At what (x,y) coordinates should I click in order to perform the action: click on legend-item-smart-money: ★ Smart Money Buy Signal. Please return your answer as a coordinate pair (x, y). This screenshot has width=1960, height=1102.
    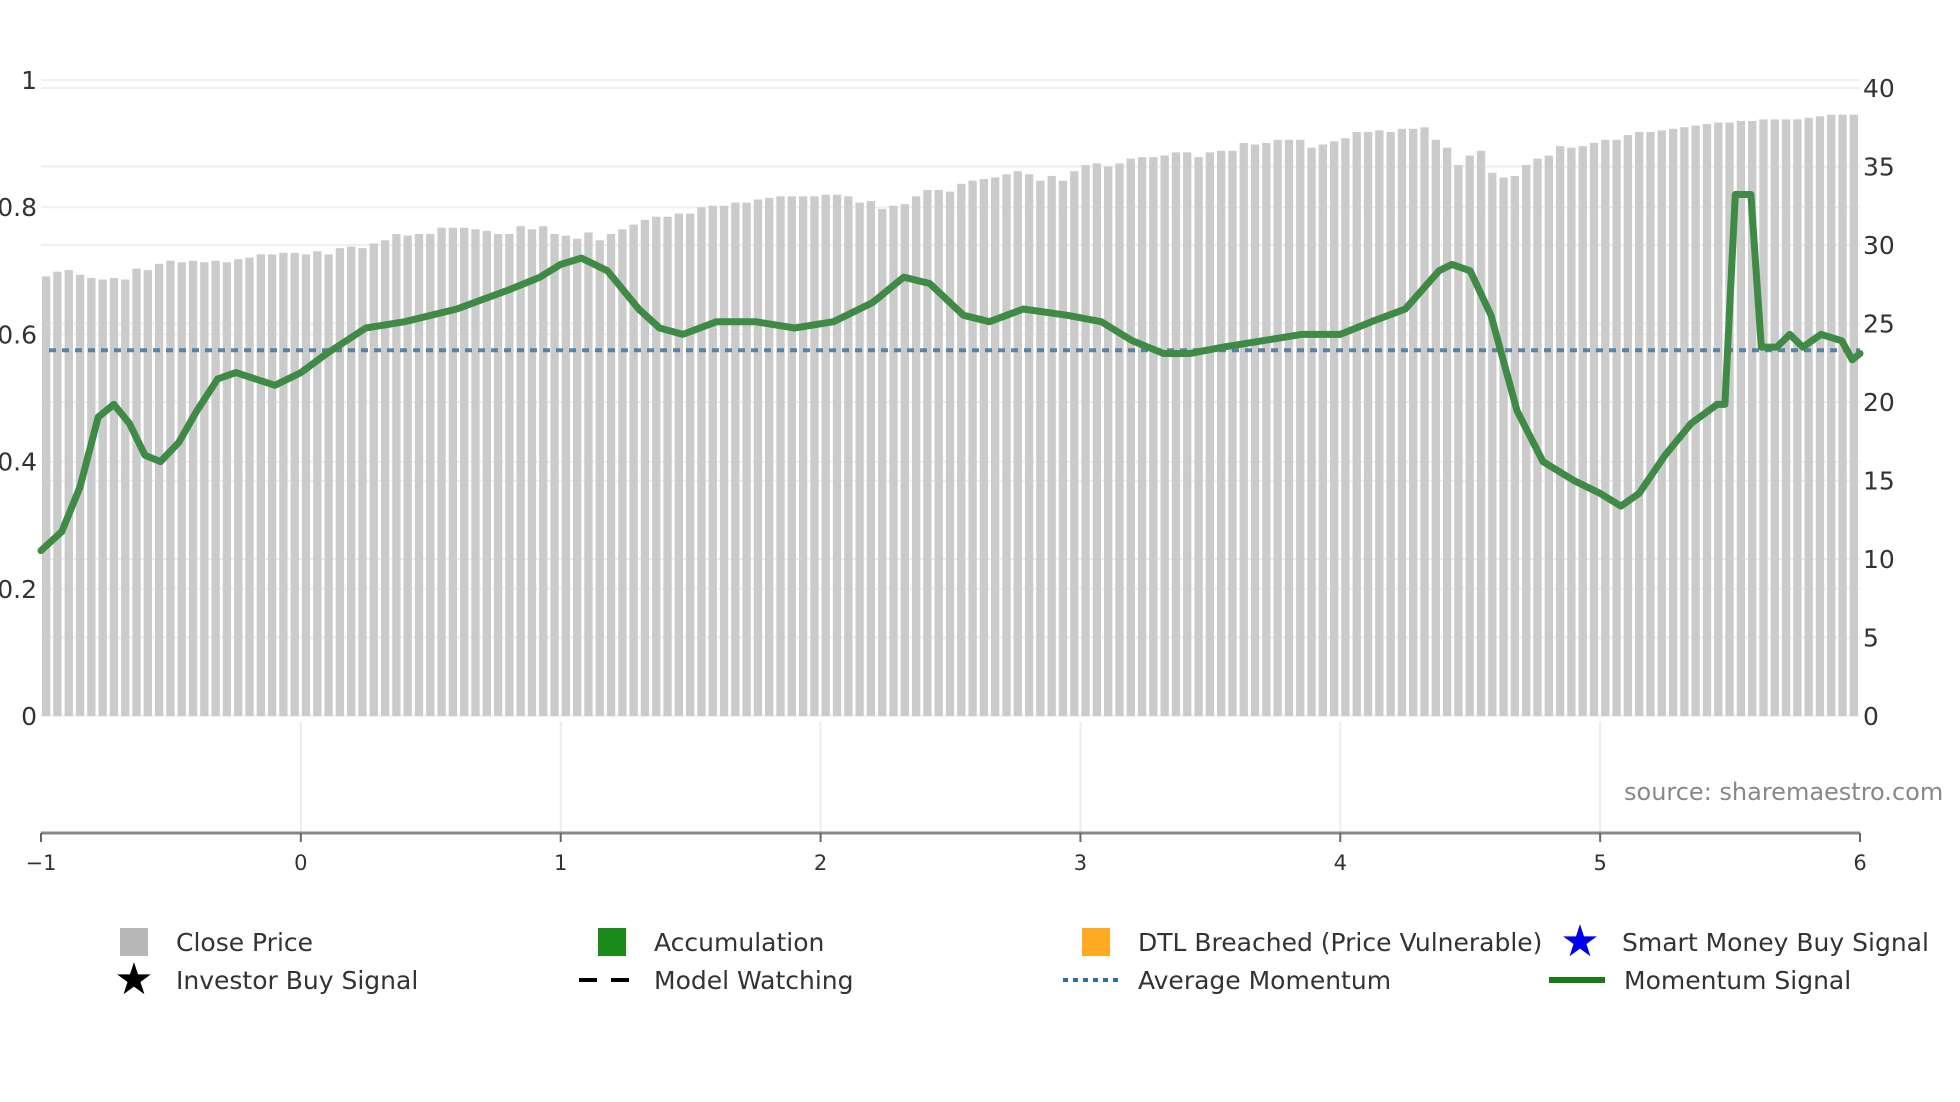
    Looking at the image, I should click on (1739, 942).